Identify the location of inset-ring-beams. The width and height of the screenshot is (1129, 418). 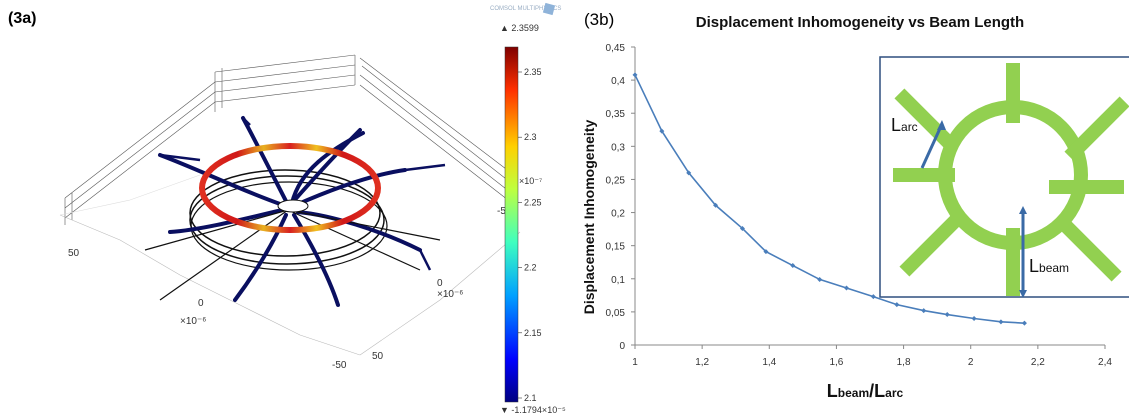
(1011, 179).